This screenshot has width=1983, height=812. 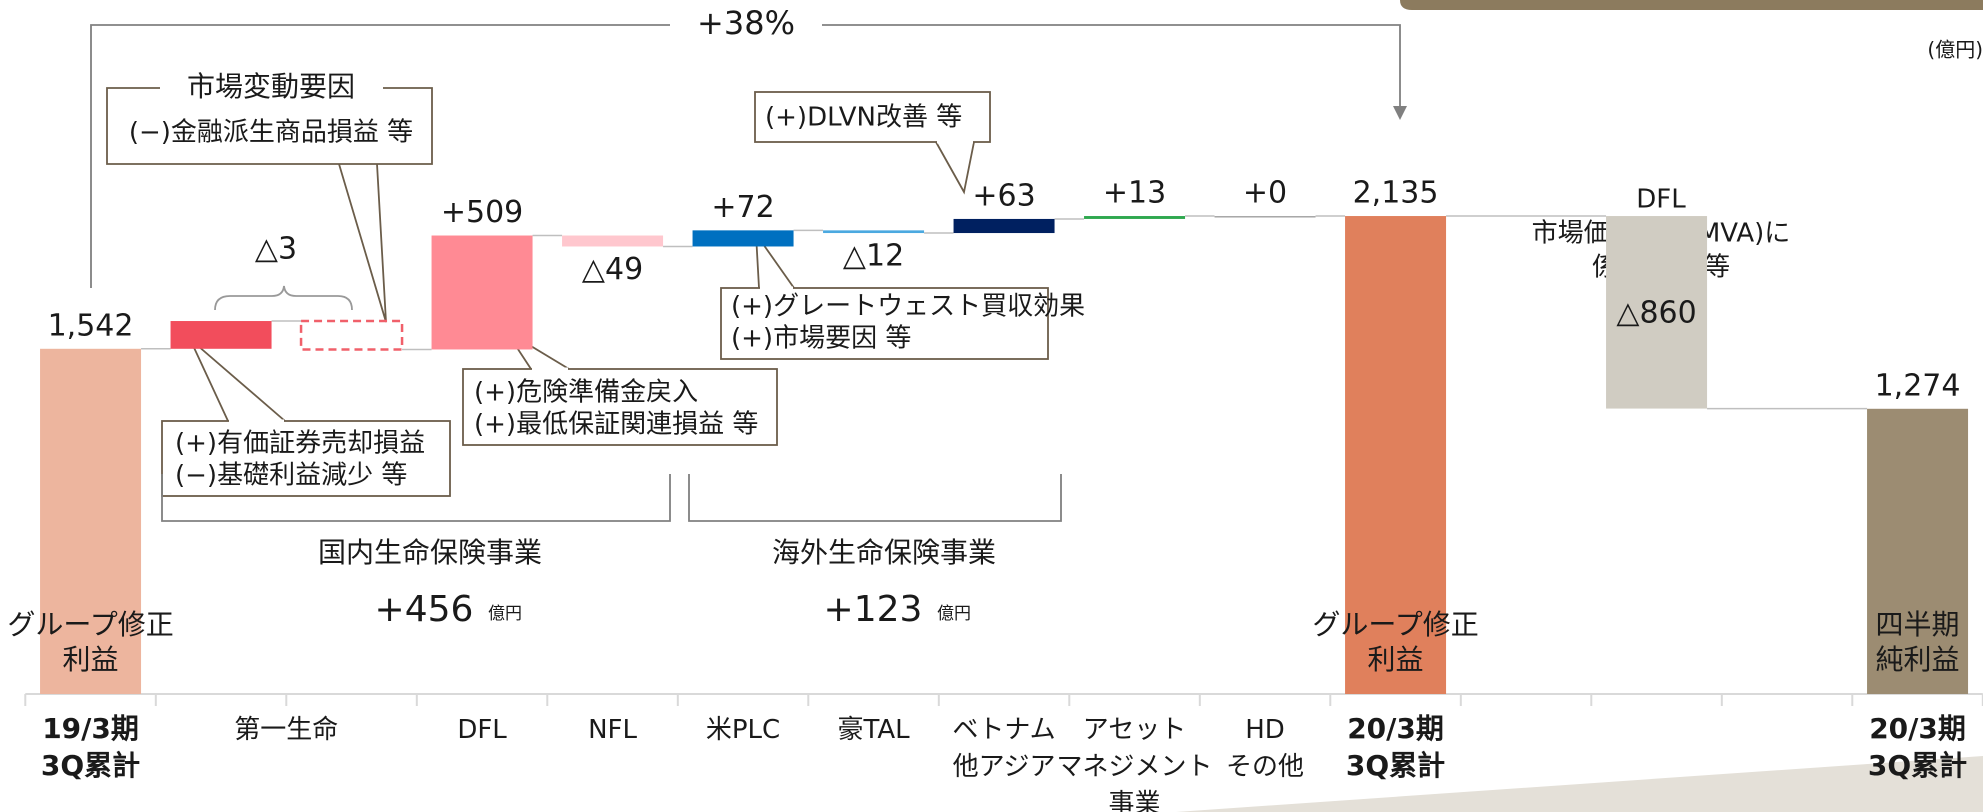 What do you see at coordinates (91, 325) in the screenshot?
I see `value-label: 1,542` at bounding box center [91, 325].